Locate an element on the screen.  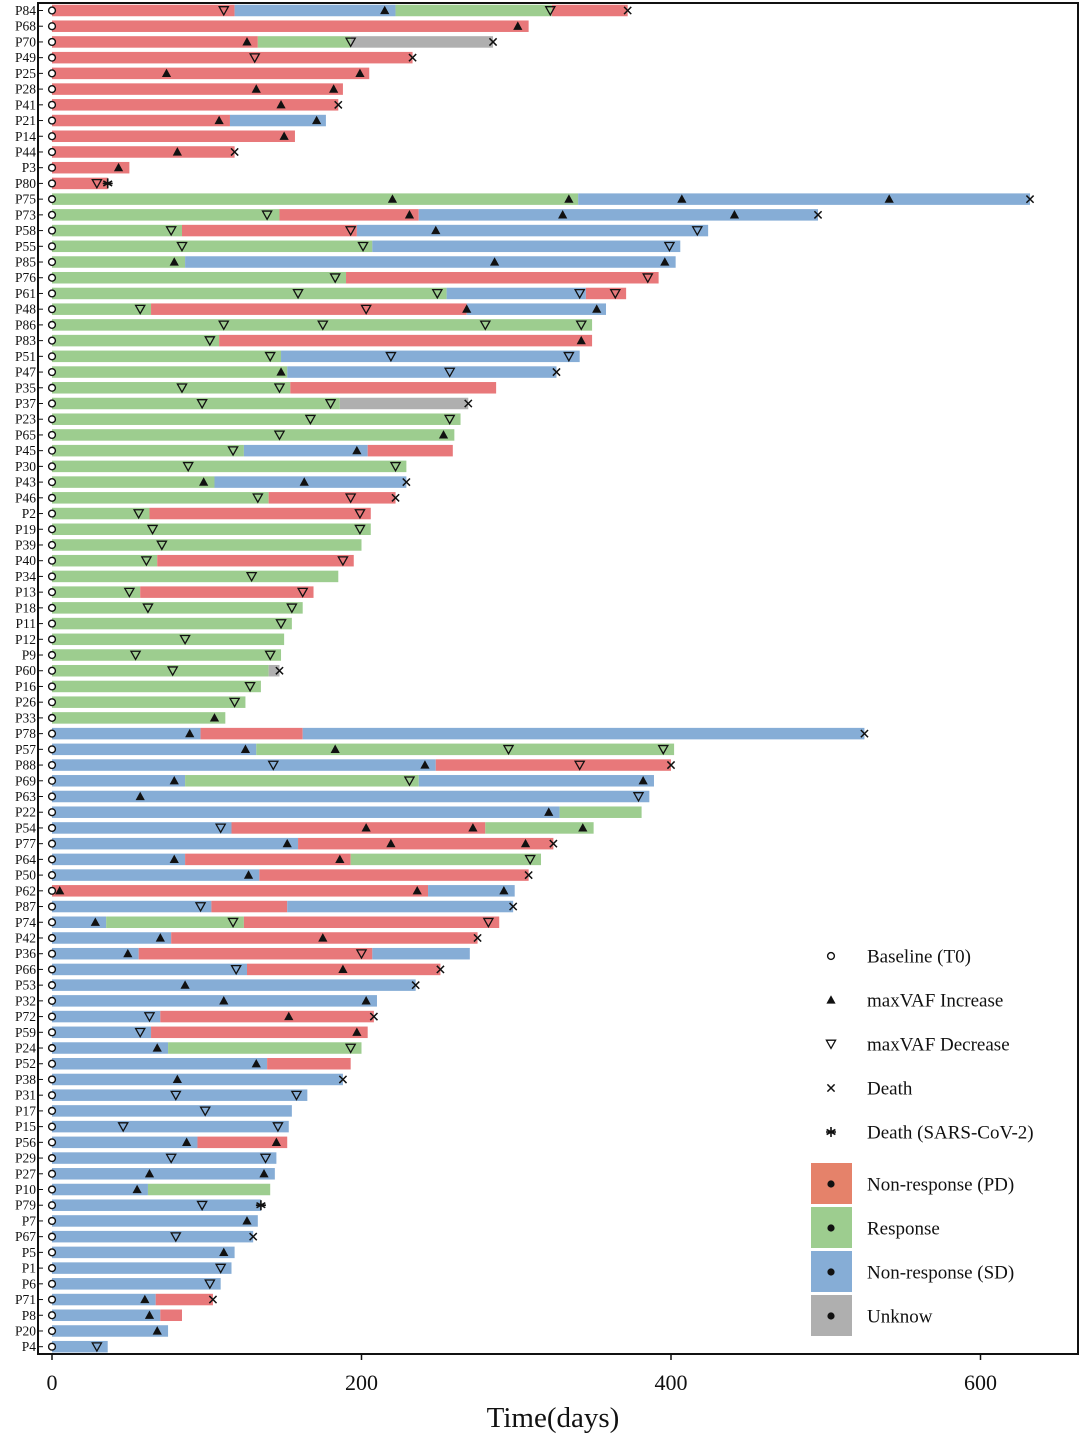
patient-label: P67 is located at coordinates (25, 1236).